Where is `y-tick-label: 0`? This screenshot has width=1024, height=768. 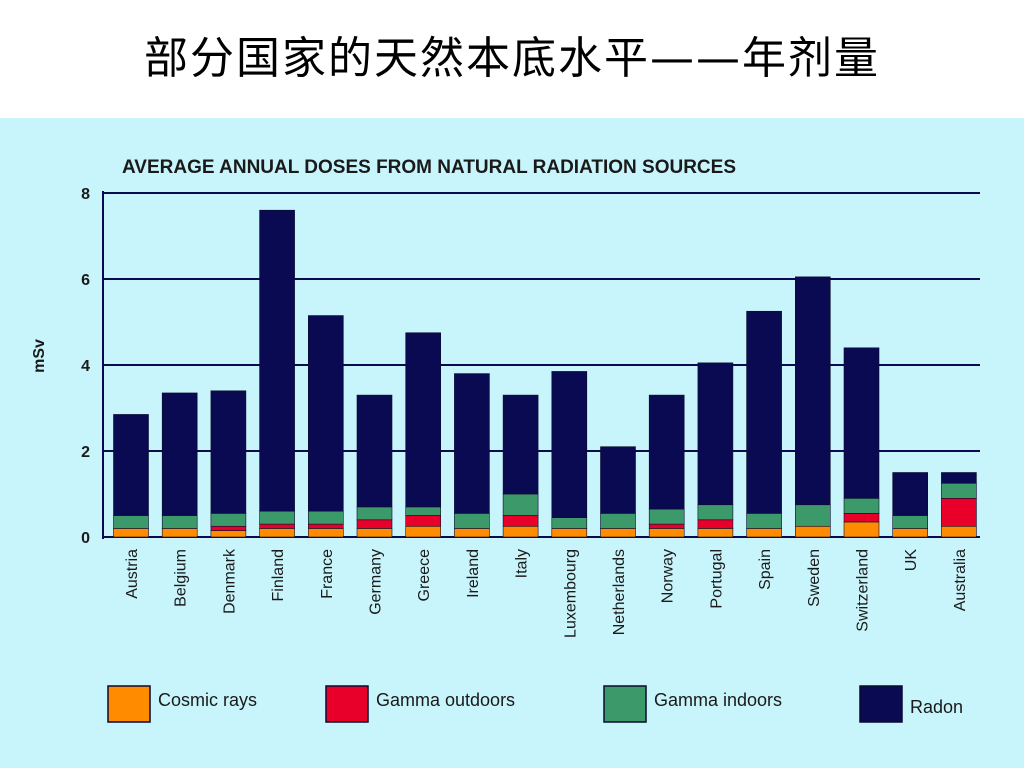
y-tick-label: 0 is located at coordinates (85, 538).